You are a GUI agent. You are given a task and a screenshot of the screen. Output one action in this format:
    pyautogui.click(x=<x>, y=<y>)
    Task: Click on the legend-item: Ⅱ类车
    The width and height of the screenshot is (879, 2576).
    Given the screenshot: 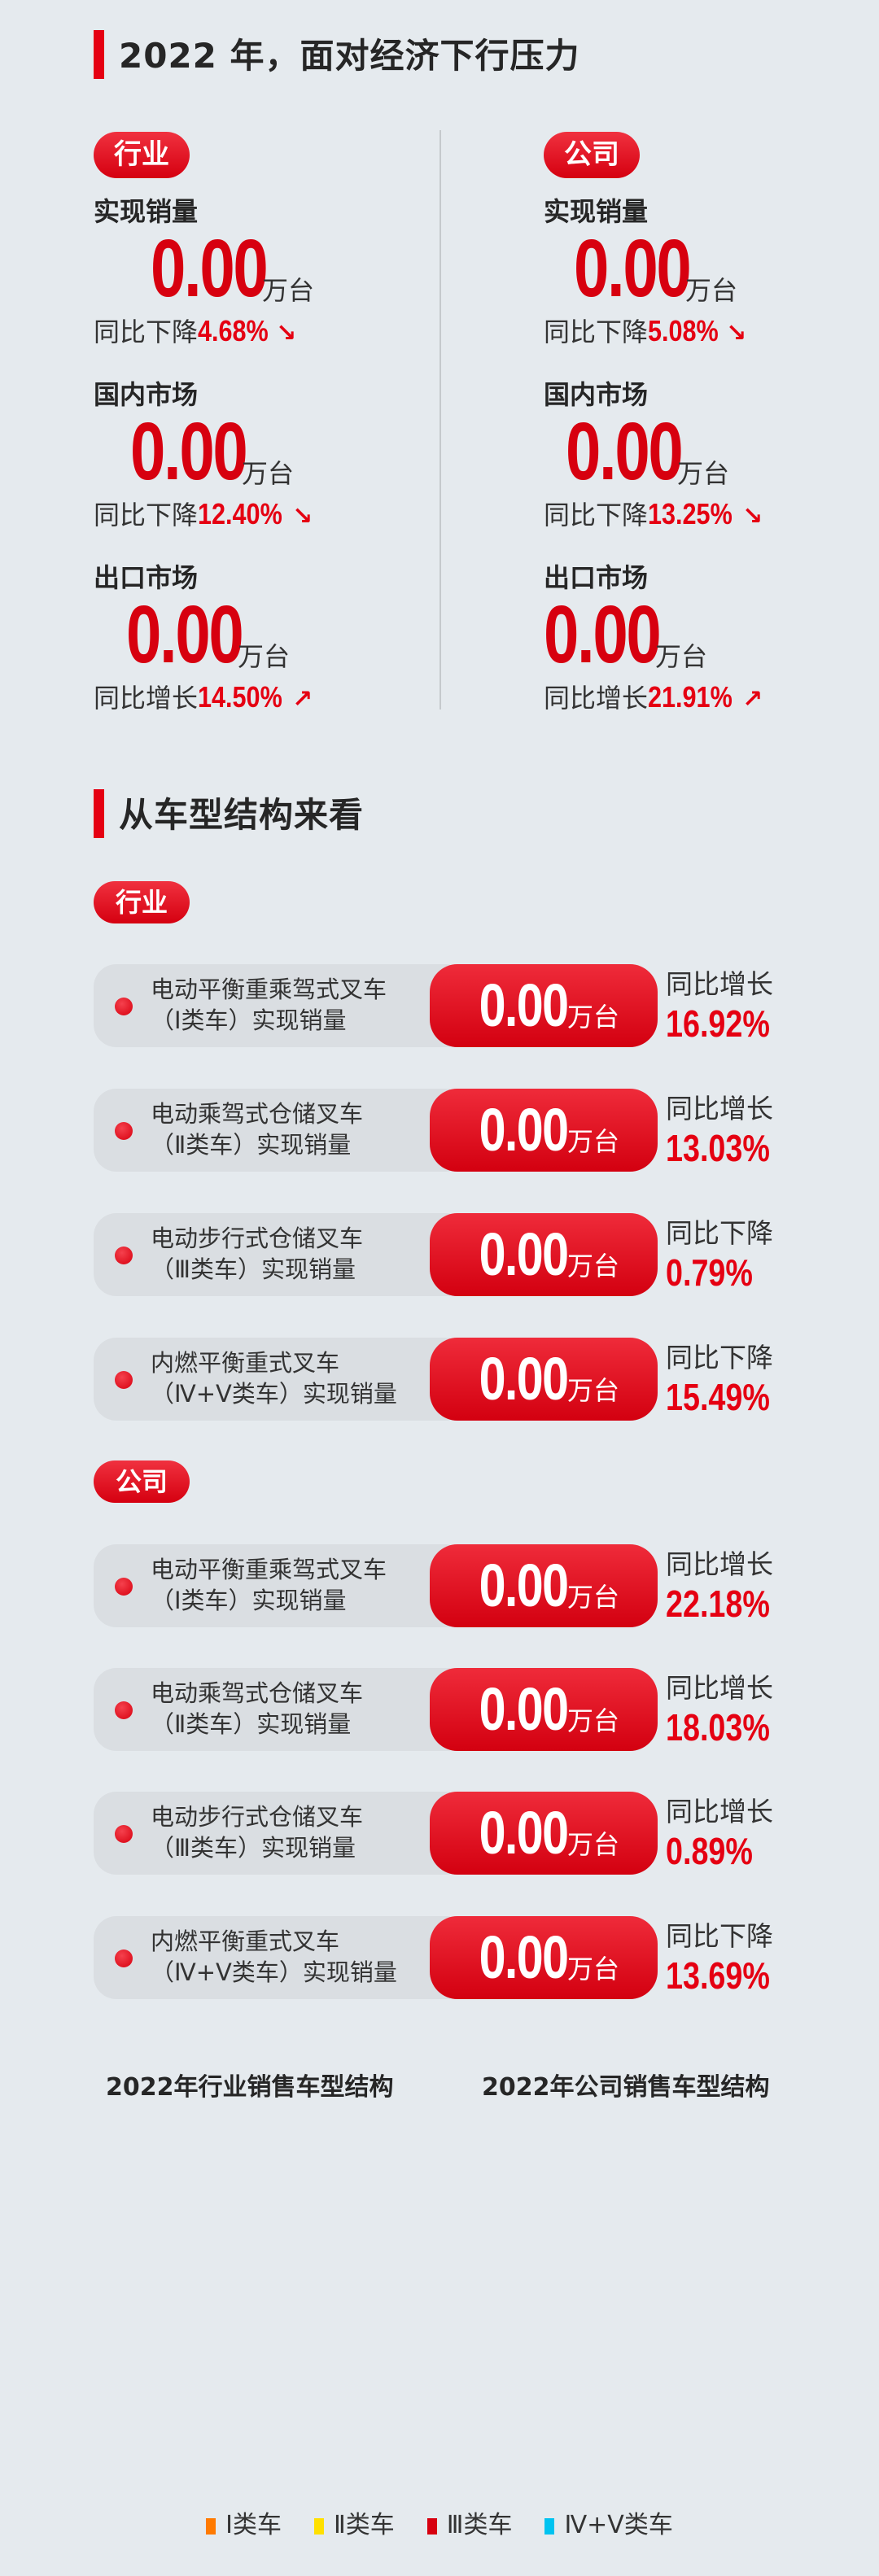 What is the action you would take?
    pyautogui.click(x=354, y=2522)
    